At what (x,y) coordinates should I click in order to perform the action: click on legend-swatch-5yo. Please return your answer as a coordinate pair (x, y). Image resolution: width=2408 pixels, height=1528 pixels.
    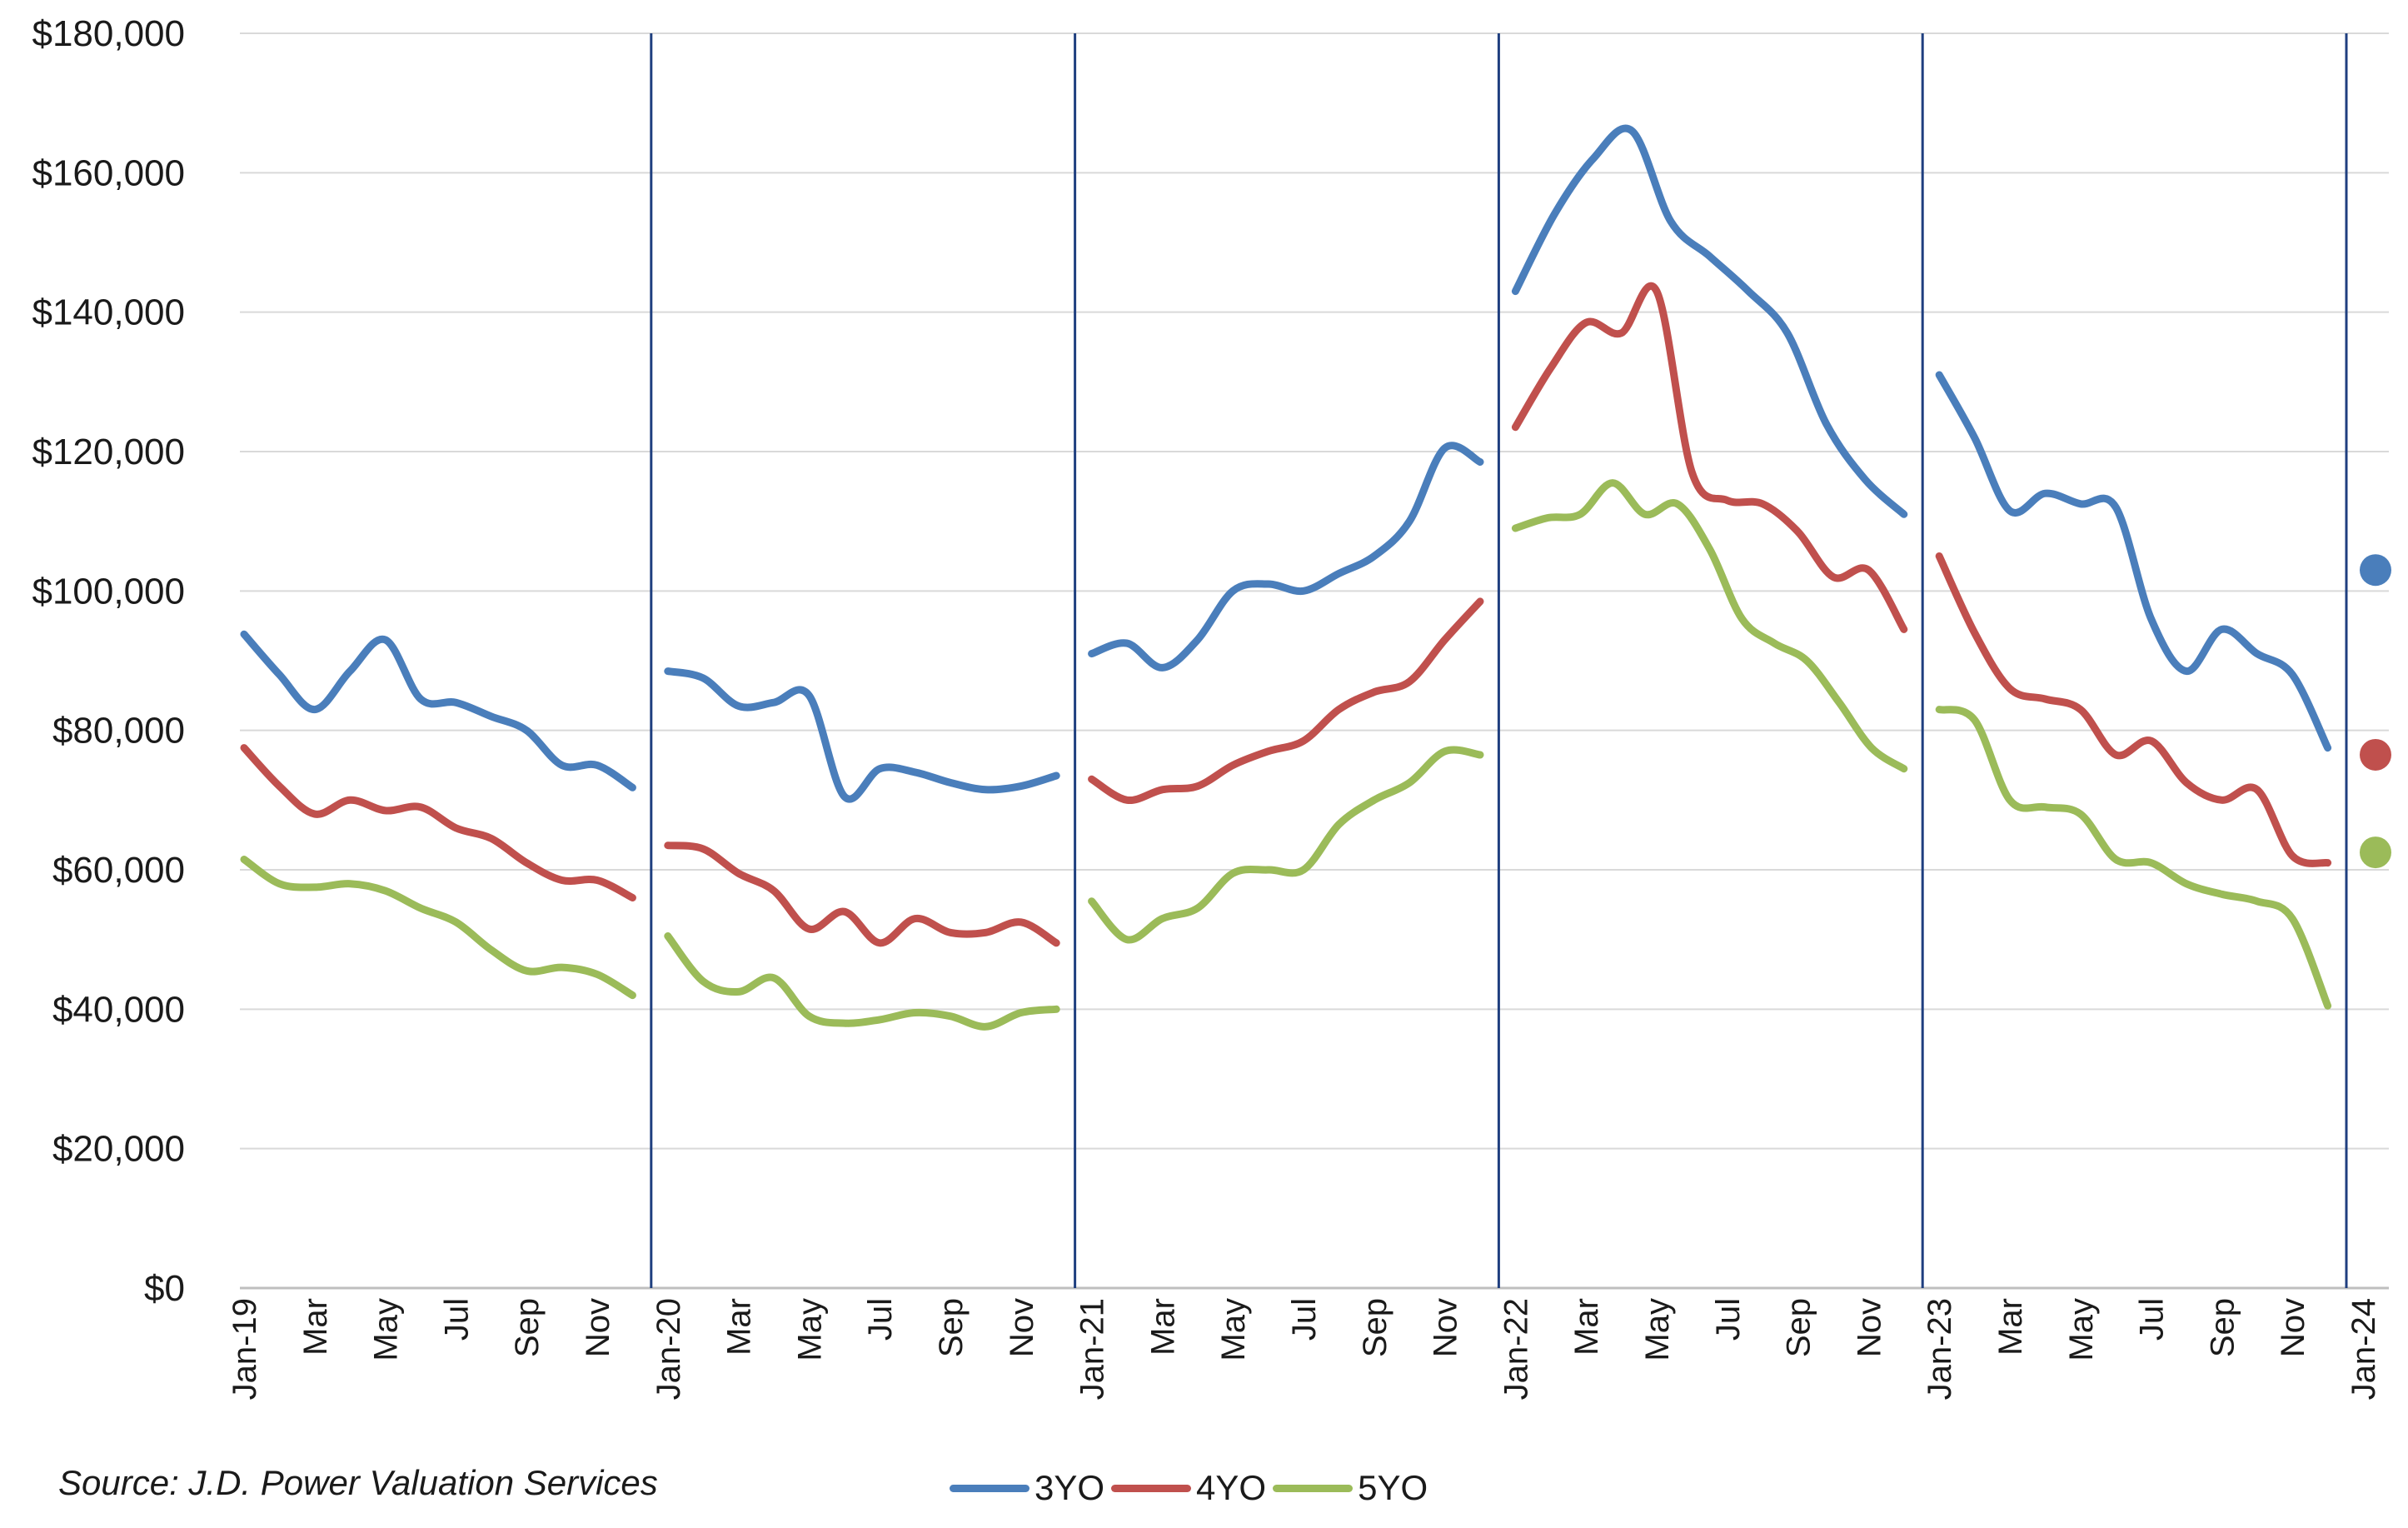
    Looking at the image, I should click on (1313, 1488).